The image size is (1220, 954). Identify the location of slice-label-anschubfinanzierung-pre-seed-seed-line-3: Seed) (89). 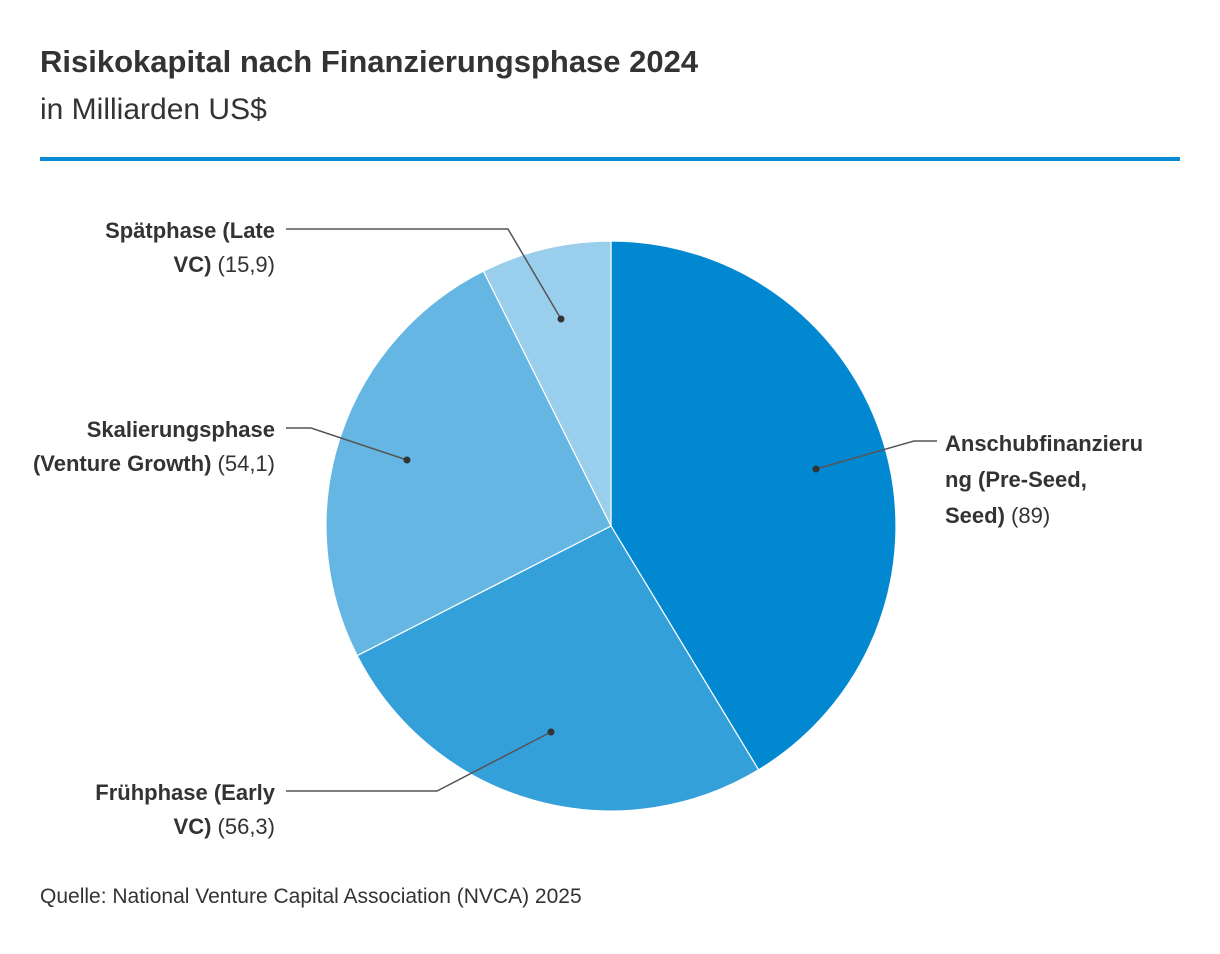
(997, 515).